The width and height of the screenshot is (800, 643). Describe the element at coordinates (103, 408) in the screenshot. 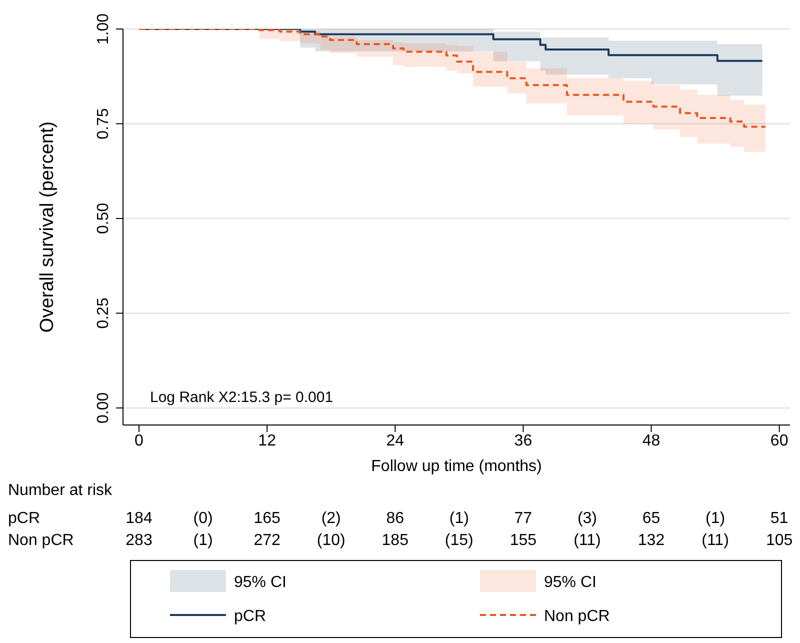

I see `y-tick-label: 0.00` at that location.